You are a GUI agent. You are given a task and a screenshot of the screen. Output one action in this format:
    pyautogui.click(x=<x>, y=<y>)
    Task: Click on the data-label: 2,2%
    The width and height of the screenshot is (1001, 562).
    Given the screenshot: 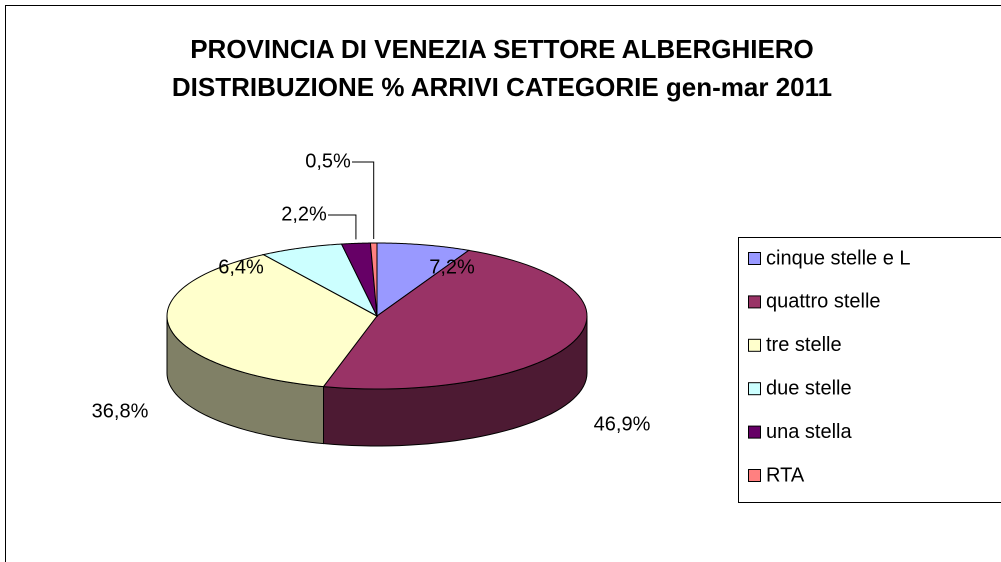 What is the action you would take?
    pyautogui.click(x=304, y=214)
    